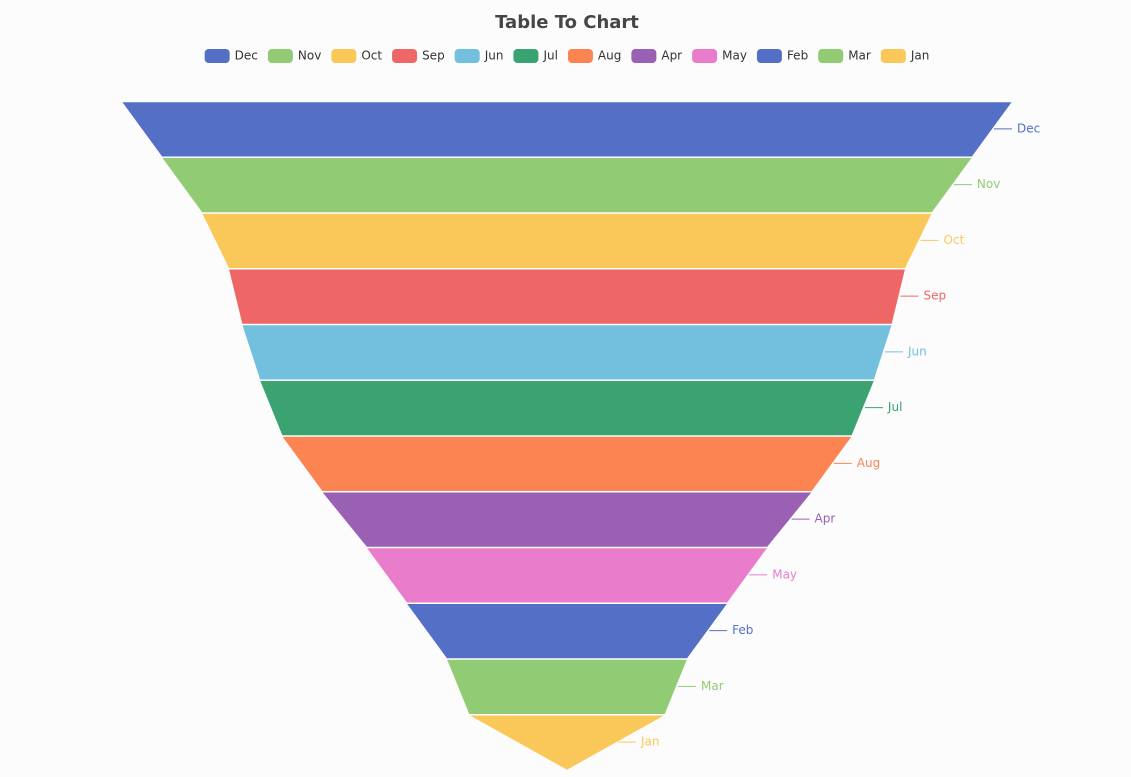 The width and height of the screenshot is (1131, 777). I want to click on legend-label: Nov, so click(309, 56).